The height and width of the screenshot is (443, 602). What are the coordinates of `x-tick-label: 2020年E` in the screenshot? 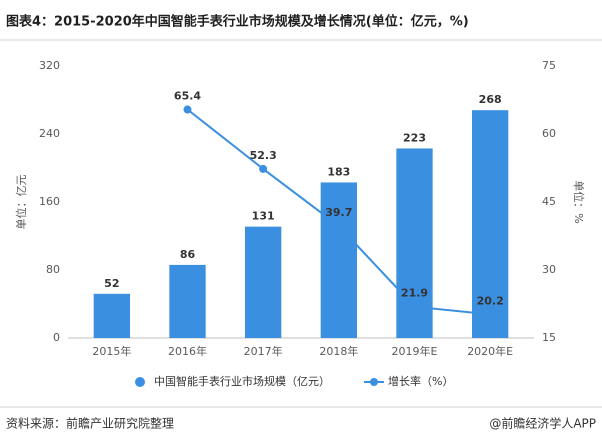 It's located at (490, 351).